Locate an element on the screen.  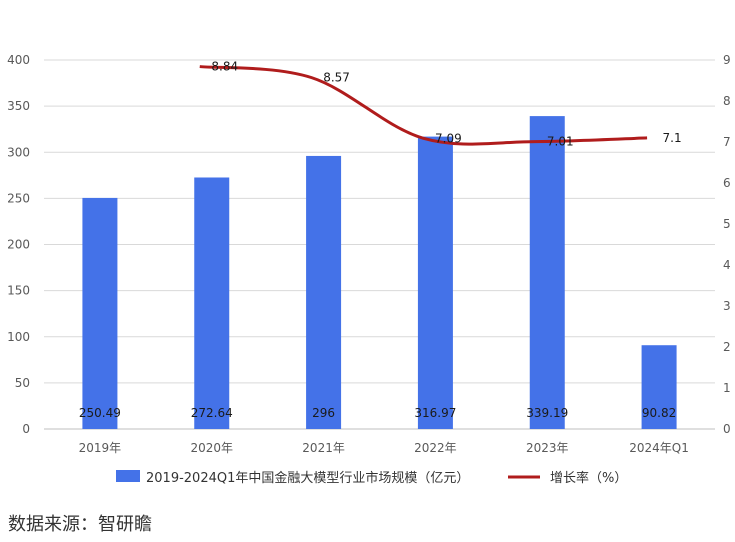
line-value-label: 7.01 is located at coordinates (560, 142).